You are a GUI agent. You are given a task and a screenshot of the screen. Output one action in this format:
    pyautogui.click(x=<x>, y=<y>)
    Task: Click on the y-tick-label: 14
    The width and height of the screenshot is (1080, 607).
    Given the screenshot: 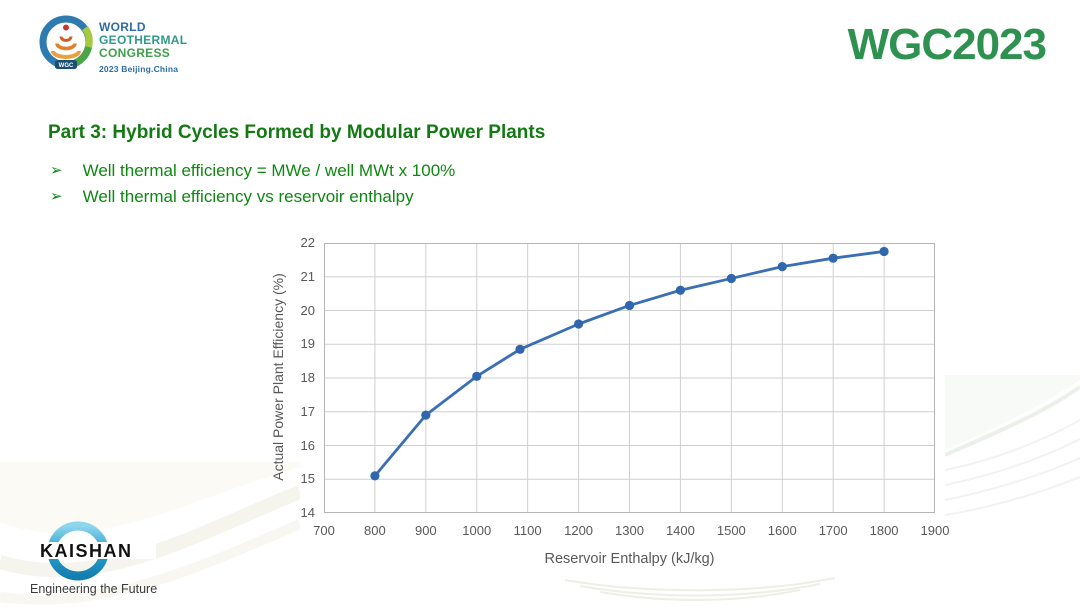 What is the action you would take?
    pyautogui.click(x=307, y=512)
    